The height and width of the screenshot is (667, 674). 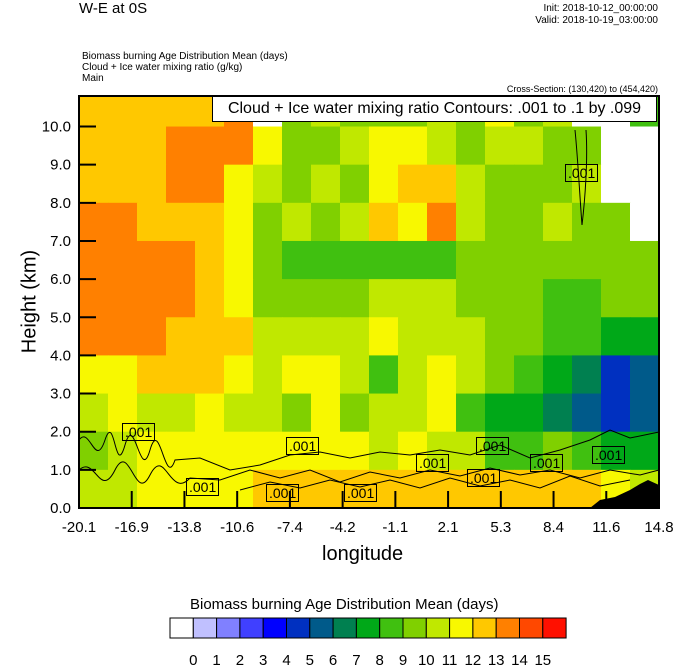 What do you see at coordinates (216, 659) in the screenshot?
I see `colorbar-label: 1` at bounding box center [216, 659].